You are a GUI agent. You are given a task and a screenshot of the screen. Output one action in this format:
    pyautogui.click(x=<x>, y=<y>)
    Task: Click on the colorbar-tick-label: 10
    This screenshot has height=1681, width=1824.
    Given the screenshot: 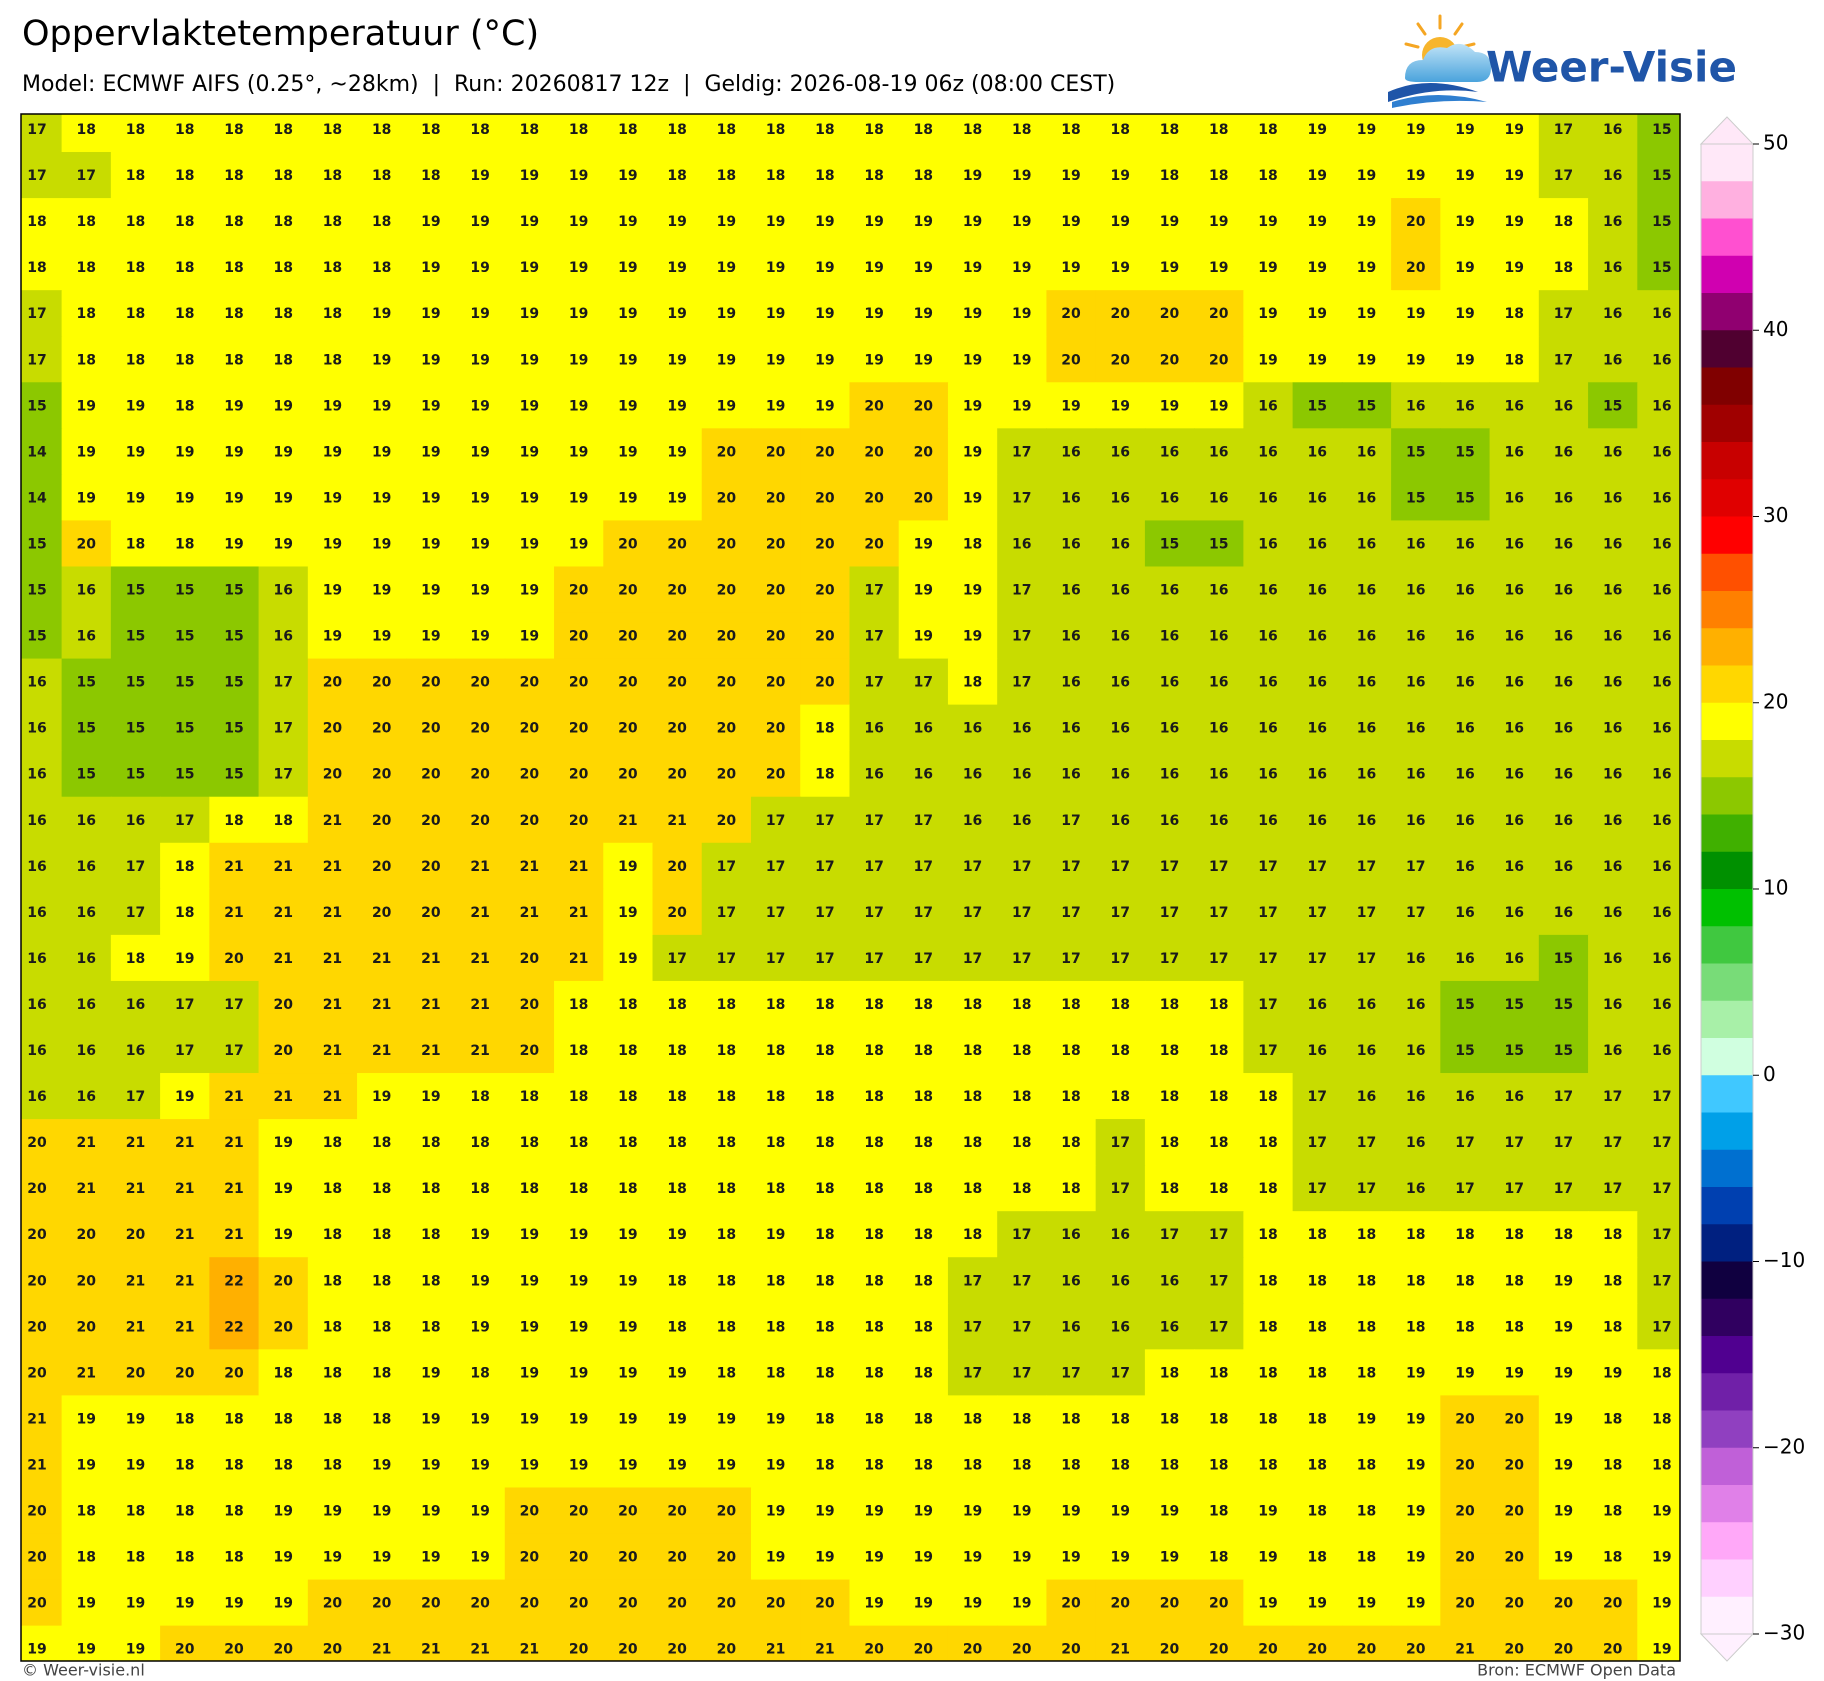 What is the action you would take?
    pyautogui.click(x=1775, y=888)
    